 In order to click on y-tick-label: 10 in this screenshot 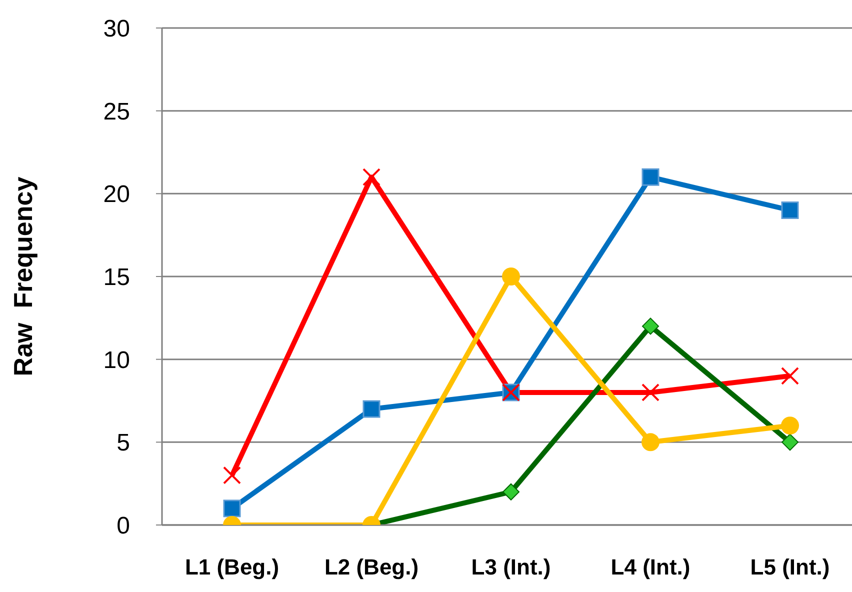, I will do `click(116, 360)`.